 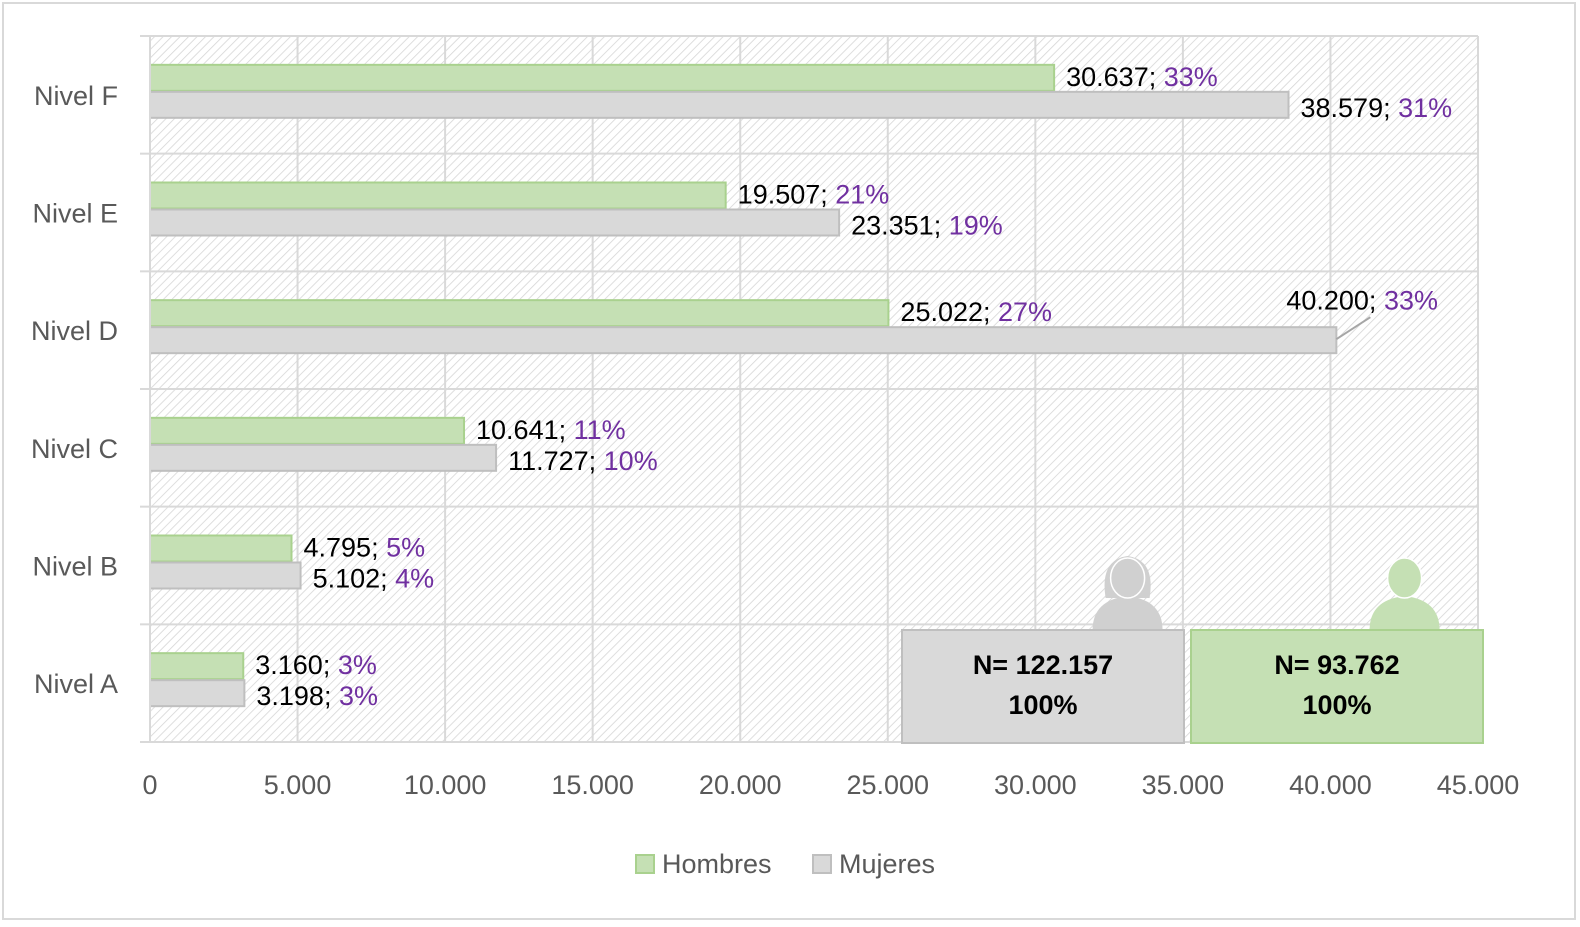 I want to click on data-label: 10.641; 11%, so click(x=551, y=430).